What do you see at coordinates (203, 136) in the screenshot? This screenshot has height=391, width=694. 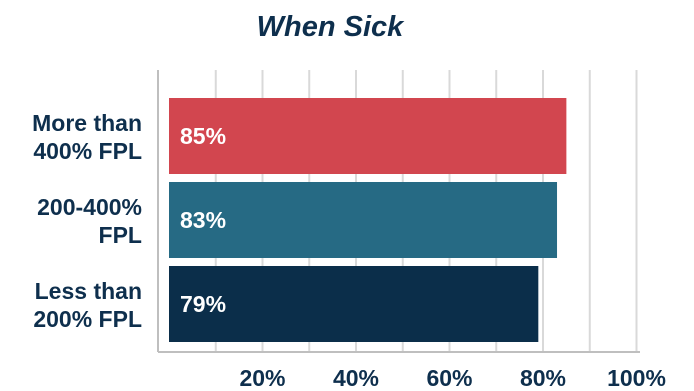 I see `data-label-0: 85%` at bounding box center [203, 136].